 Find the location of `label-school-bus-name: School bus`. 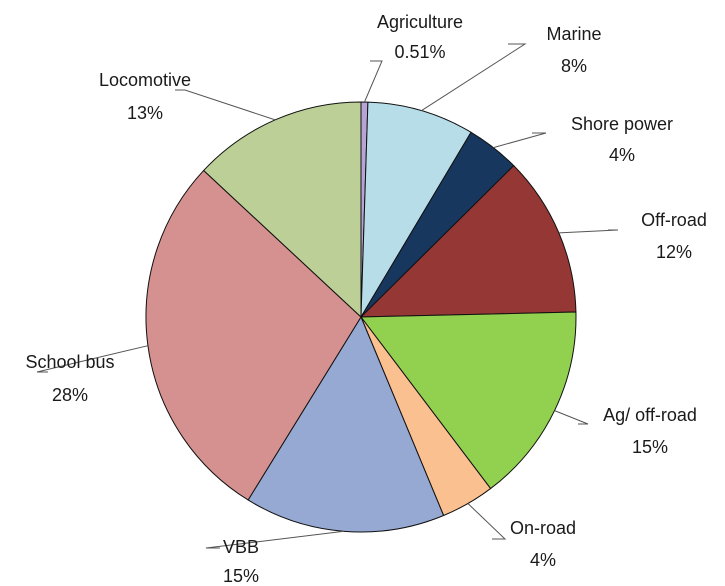

label-school-bus-name: School bus is located at coordinates (69, 362).